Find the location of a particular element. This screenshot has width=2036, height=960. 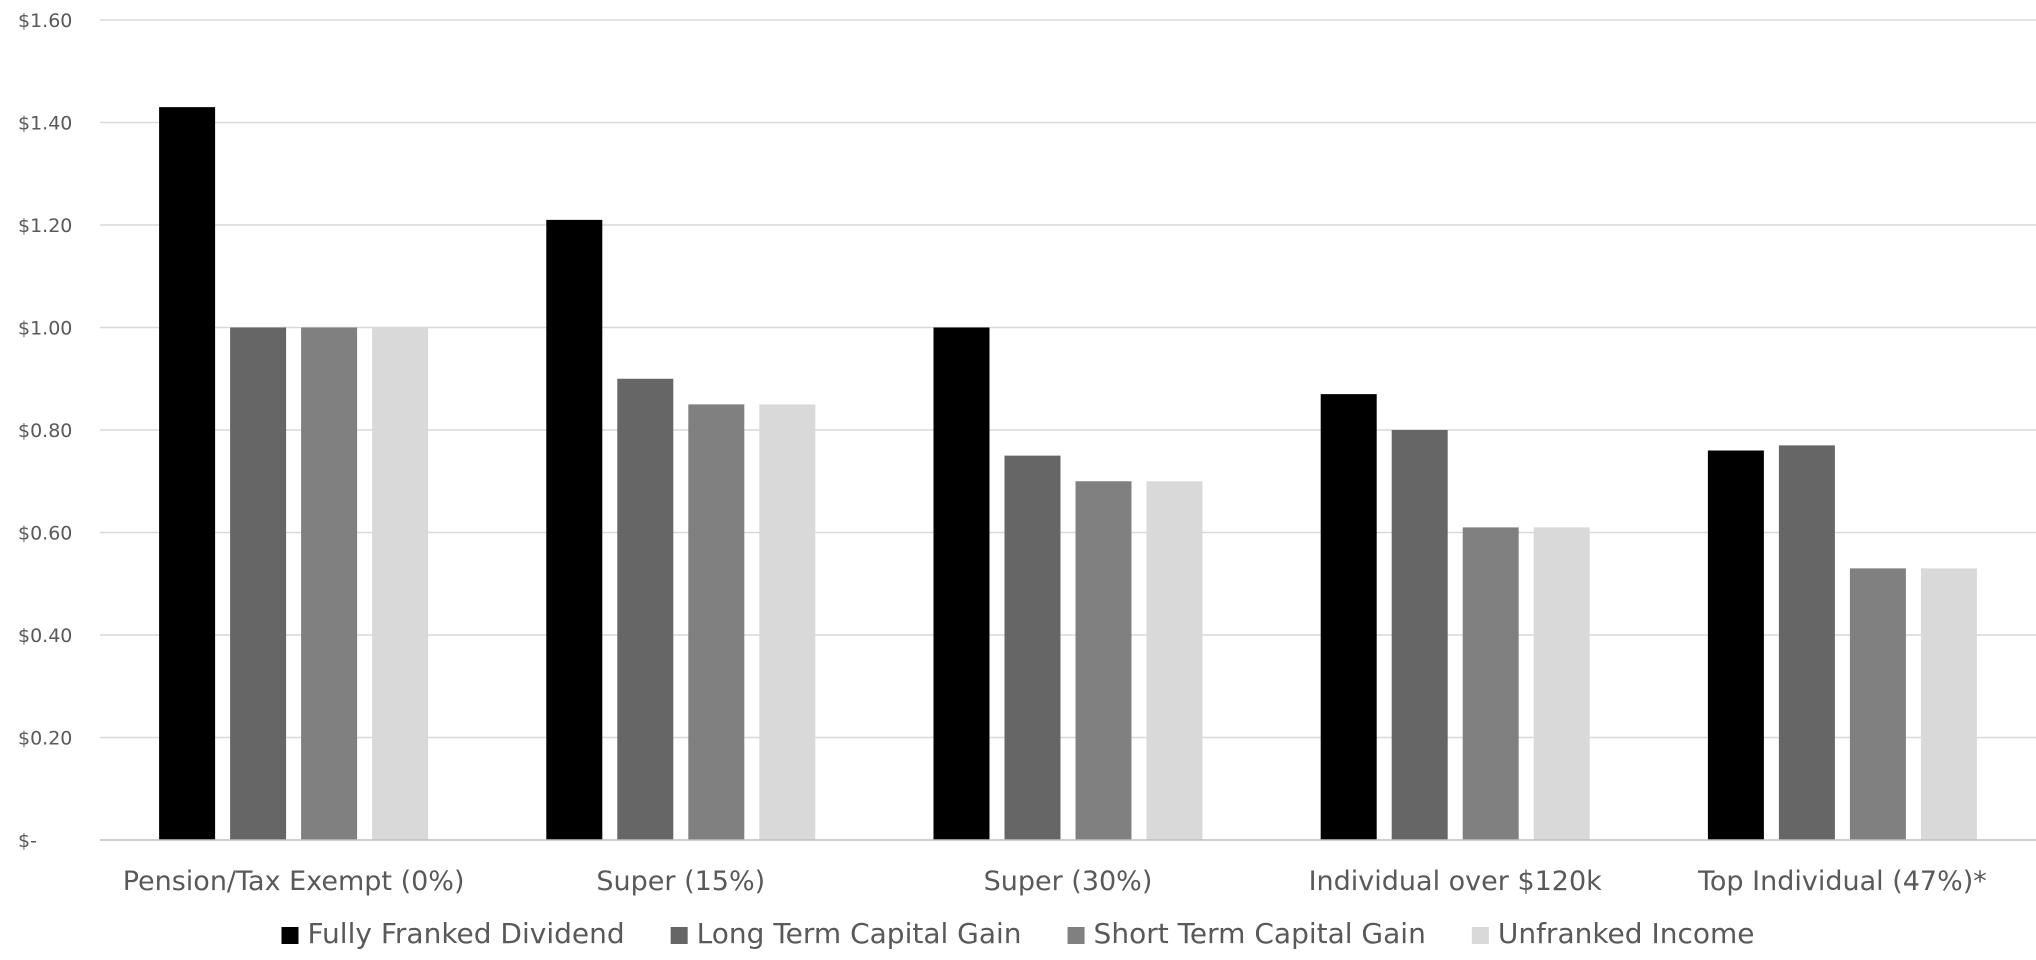

legend-item: Long Term Capital Gain is located at coordinates (846, 933).